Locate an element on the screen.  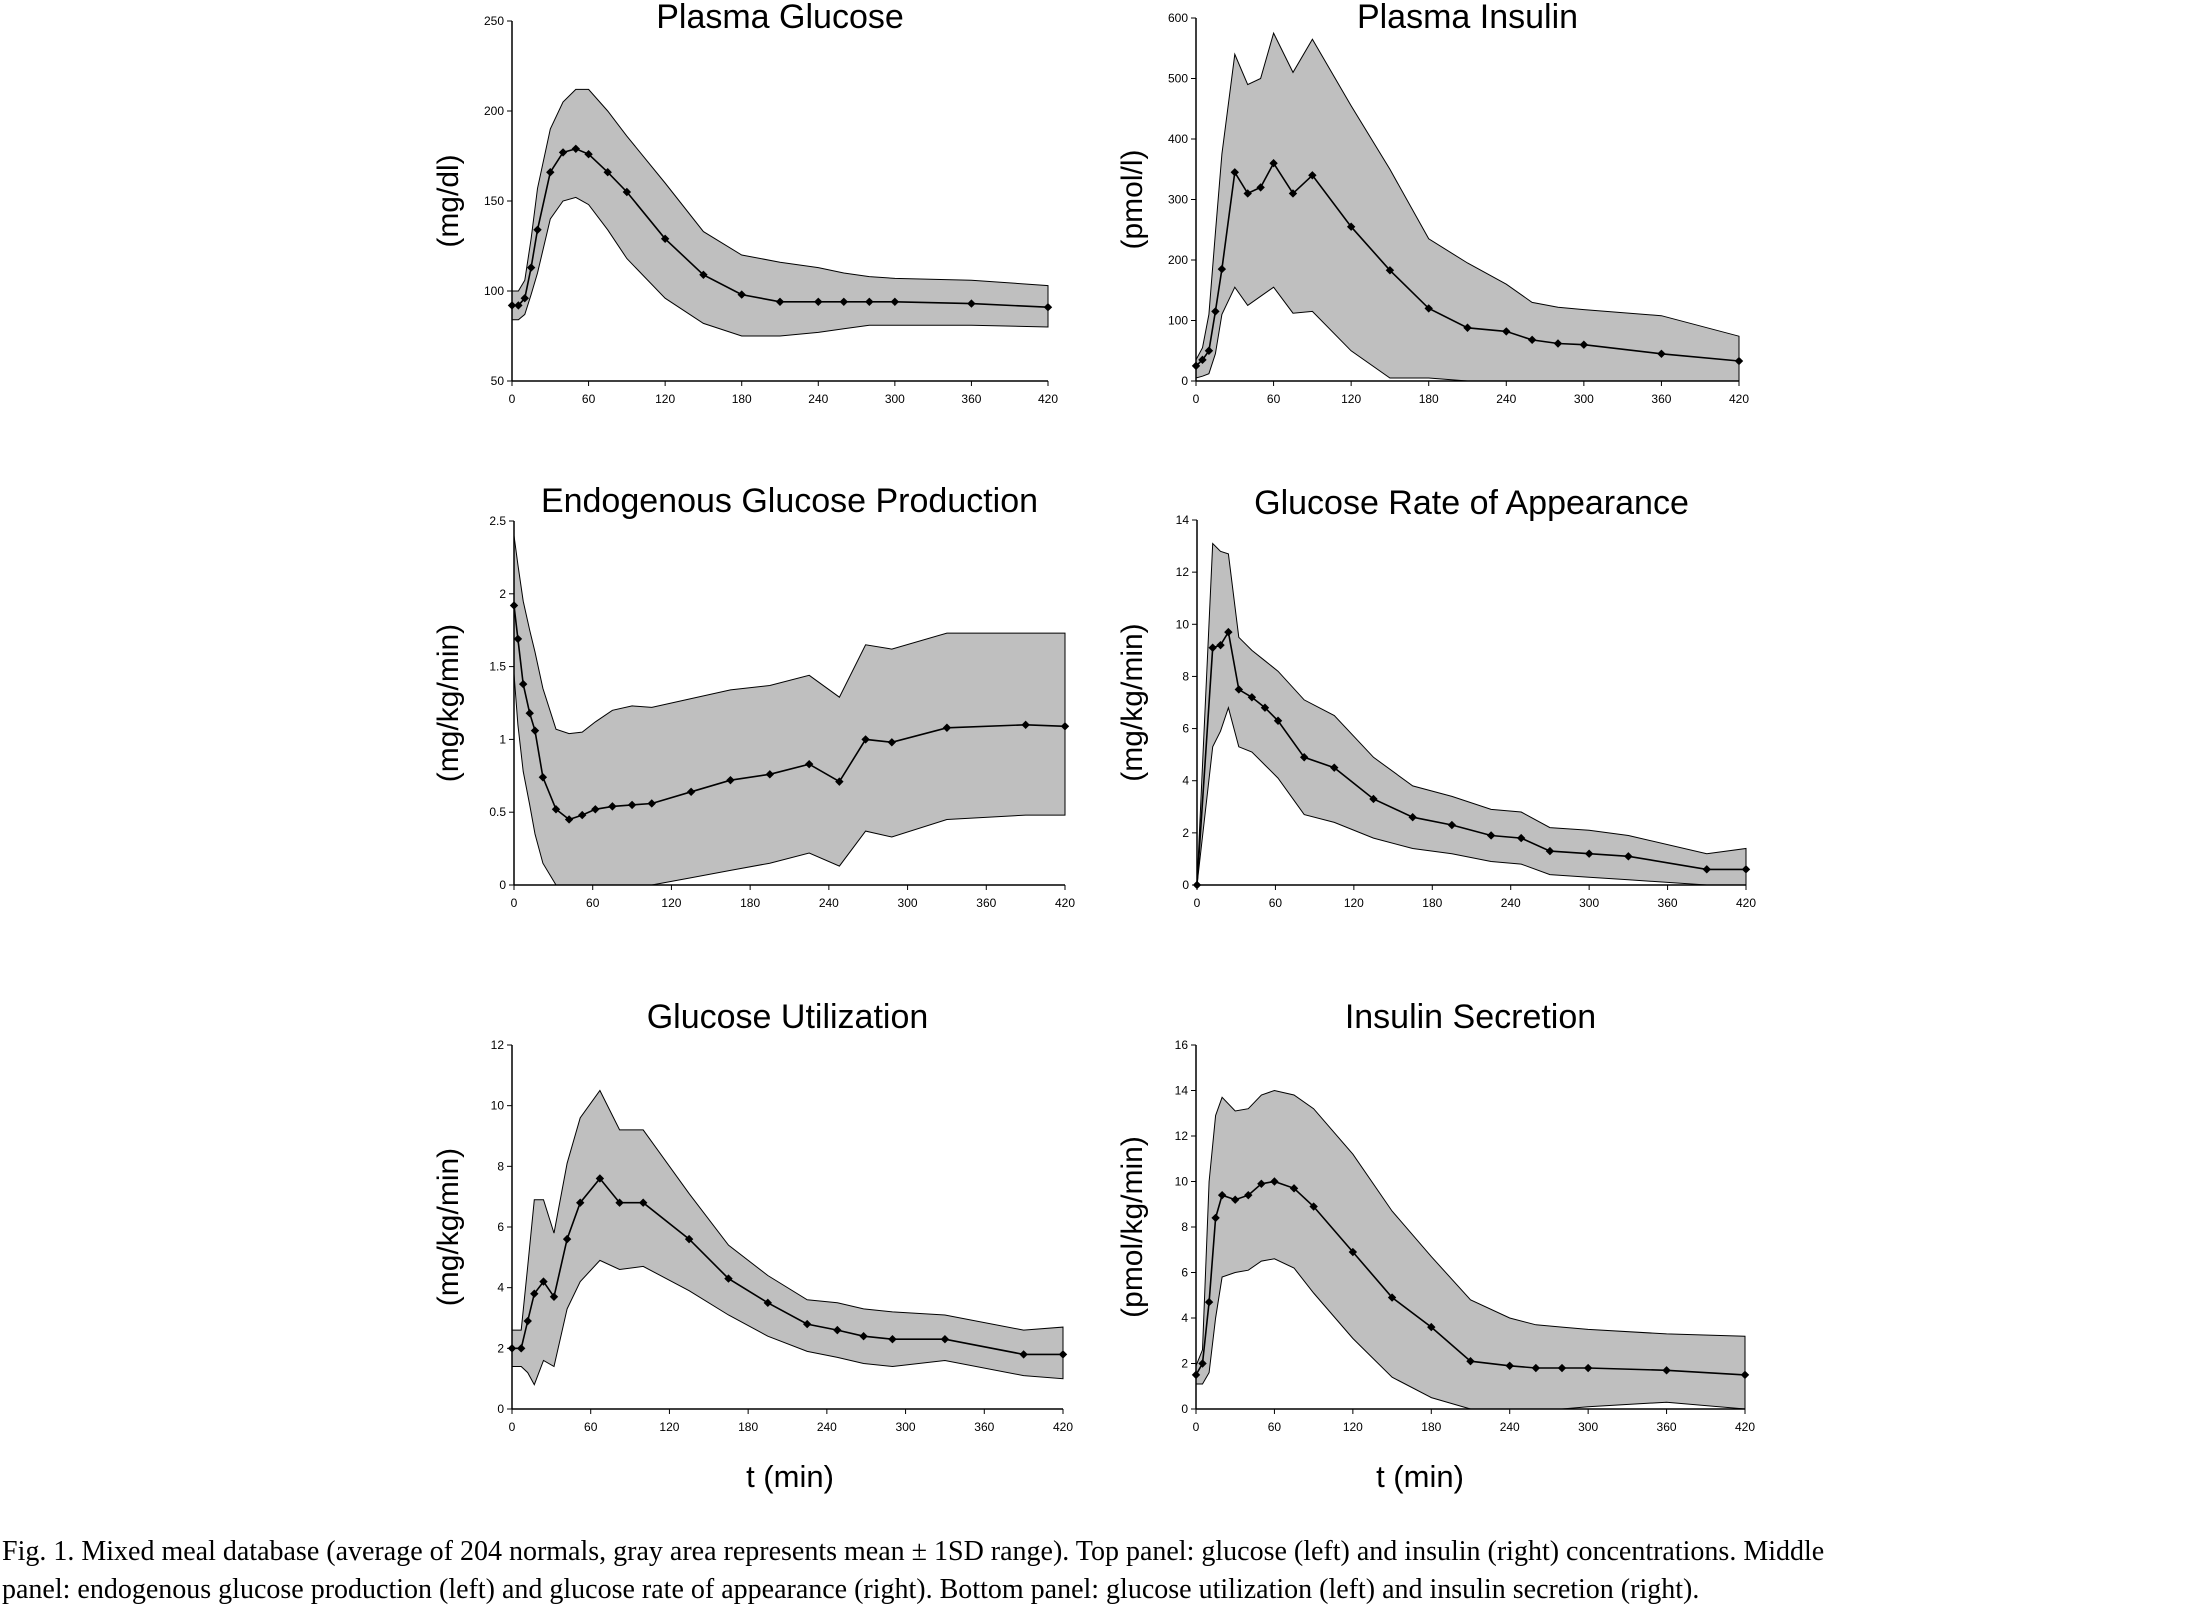
chart-title: Endogenous Glucose Production is located at coordinates (789, 501).